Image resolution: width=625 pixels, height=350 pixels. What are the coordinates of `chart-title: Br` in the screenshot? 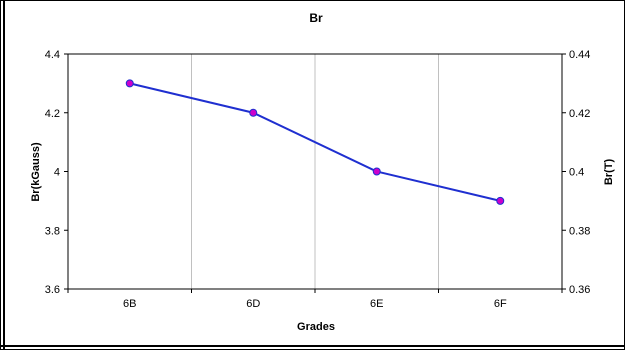 It's located at (316, 18).